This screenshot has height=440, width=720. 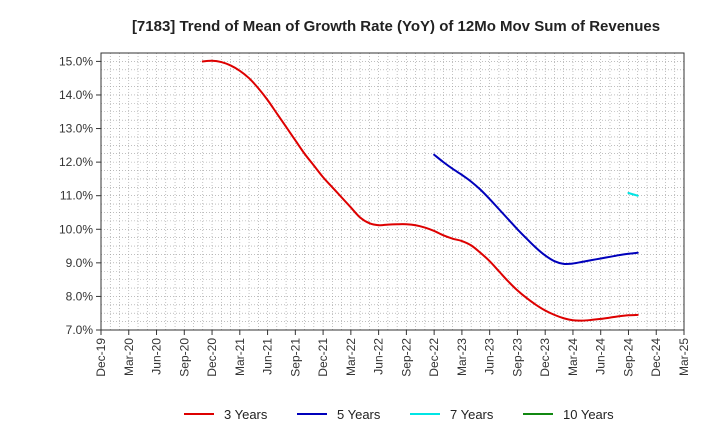 What do you see at coordinates (406, 357) in the screenshot?
I see `x-tick-label: Sep-22` at bounding box center [406, 357].